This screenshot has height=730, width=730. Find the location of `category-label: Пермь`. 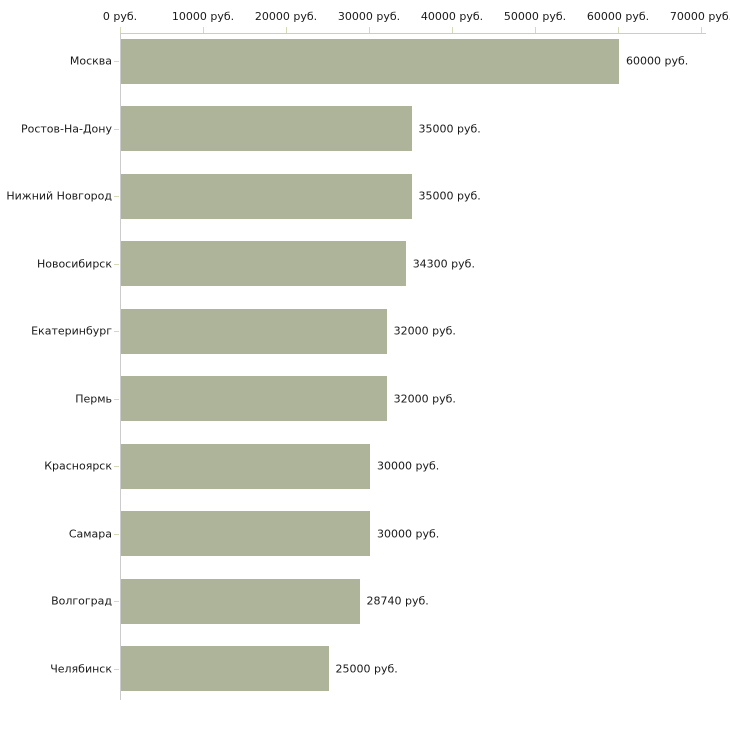

category-label: Пермь is located at coordinates (93, 398).